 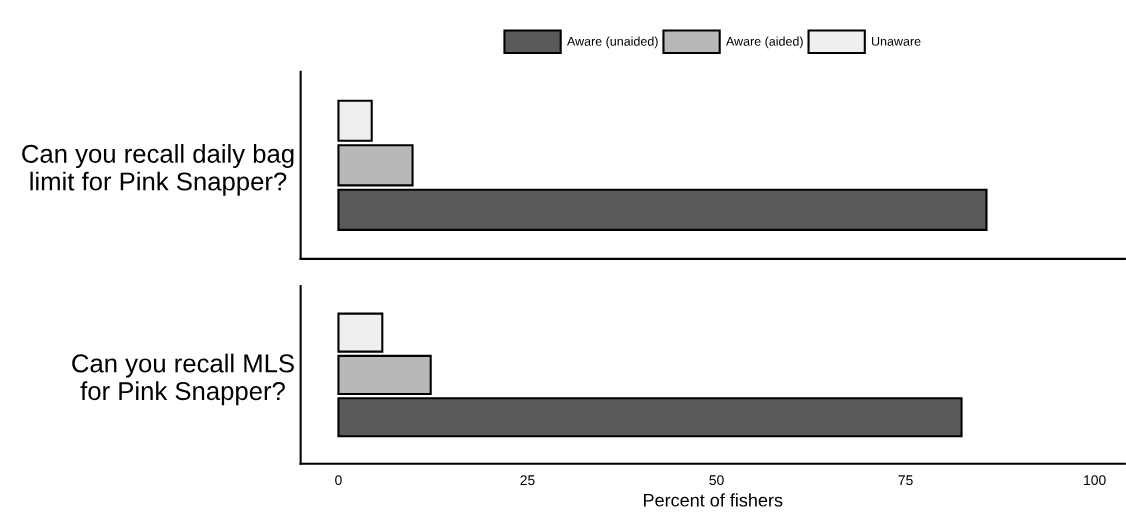 What do you see at coordinates (764, 42) in the screenshot?
I see `legend-label: Aware (aided)` at bounding box center [764, 42].